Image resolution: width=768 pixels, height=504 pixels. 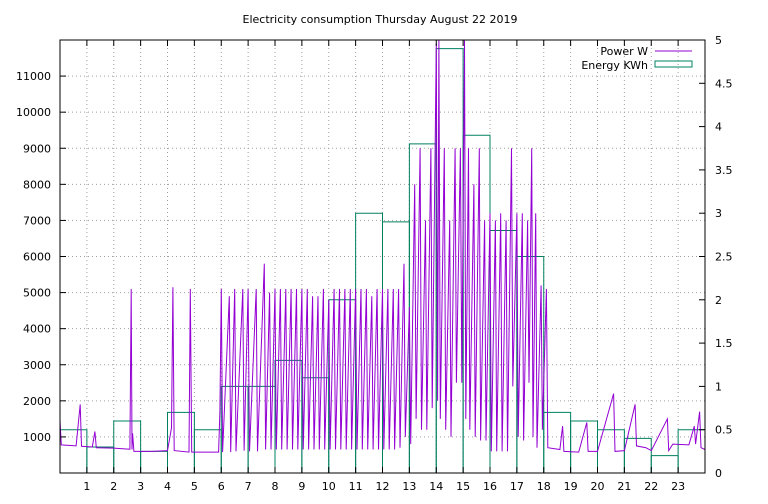 What do you see at coordinates (724, 257) in the screenshot?
I see `y2-tick-label: 2.5` at bounding box center [724, 257].